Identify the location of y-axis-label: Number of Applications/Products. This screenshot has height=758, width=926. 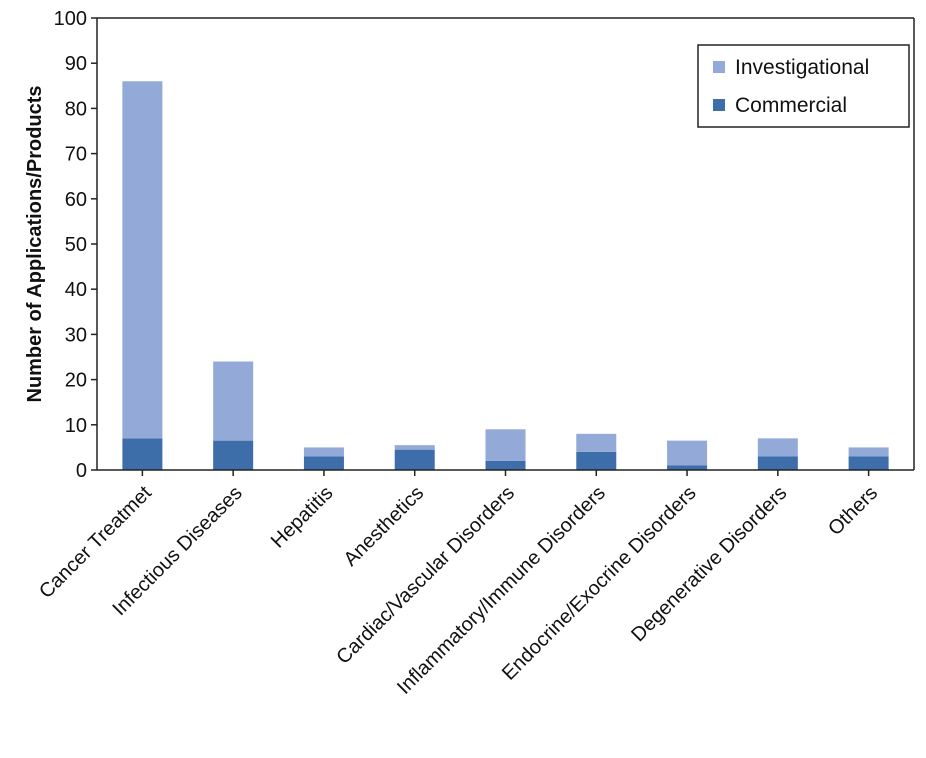
(35, 243).